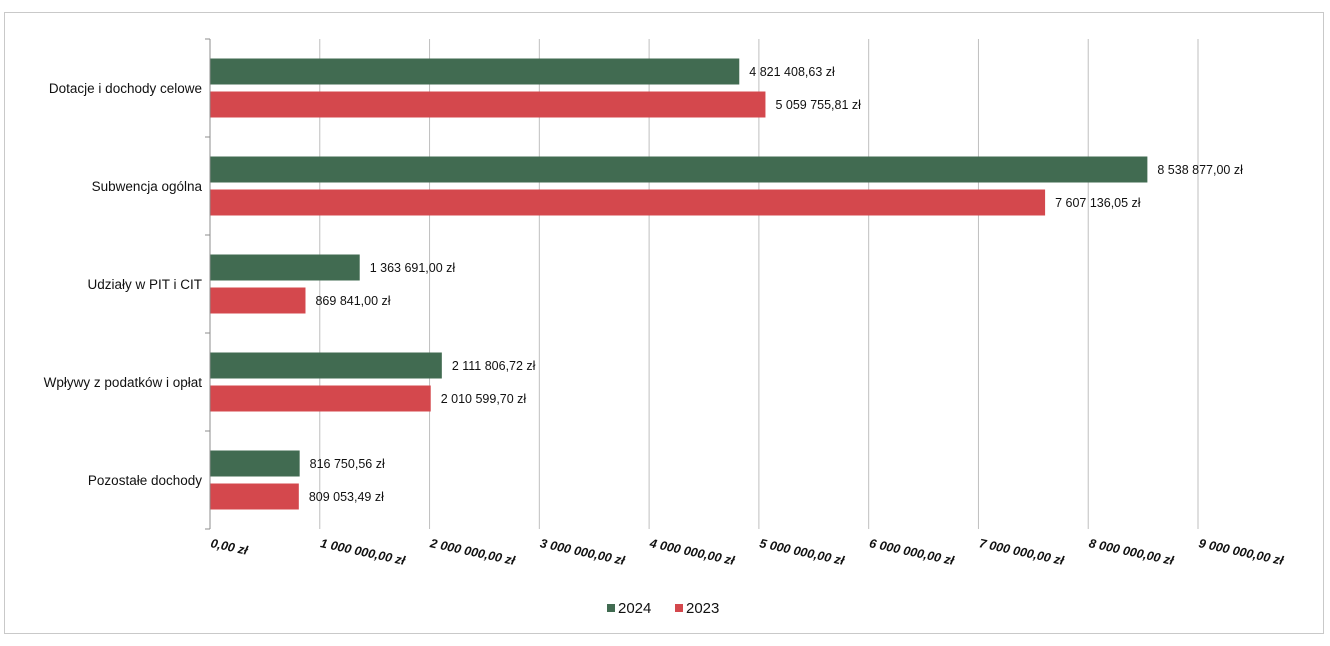 Image resolution: width=1330 pixels, height=646 pixels. Describe the element at coordinates (123, 382) in the screenshot. I see `category-label: Wpływy z podatków i opłat` at that location.